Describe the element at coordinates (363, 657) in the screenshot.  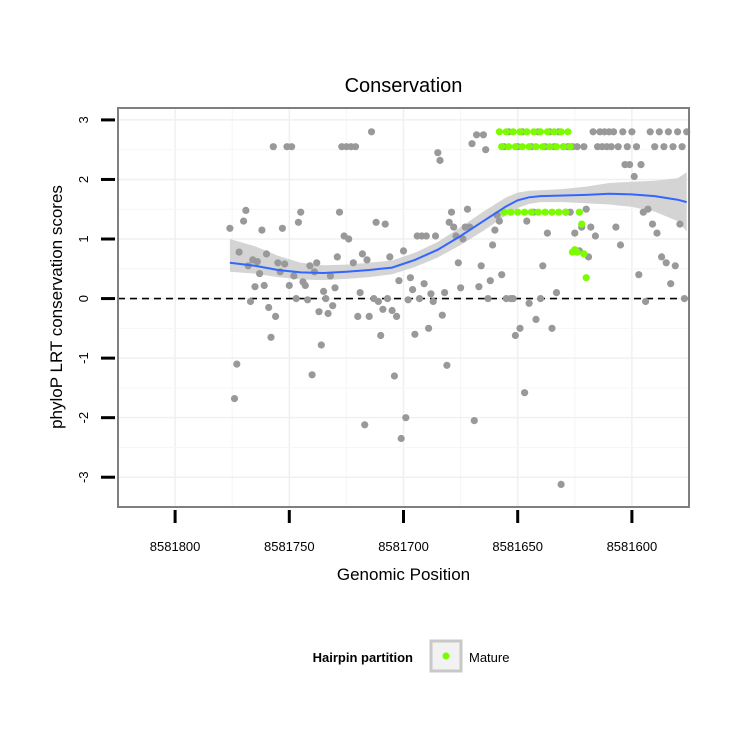
I see `legend-title: Hairpin partition` at that location.